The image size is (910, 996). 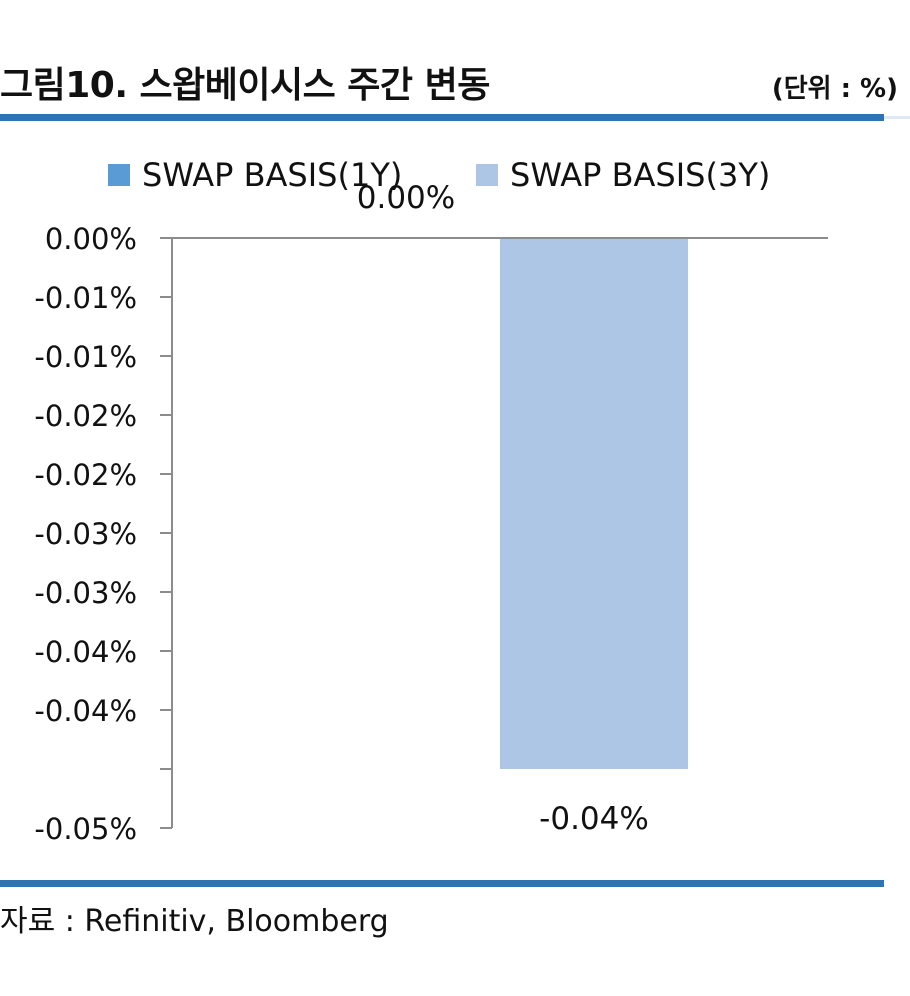 I want to click on legend-label-2: SWAP BASIS(3Y), so click(x=640, y=175).